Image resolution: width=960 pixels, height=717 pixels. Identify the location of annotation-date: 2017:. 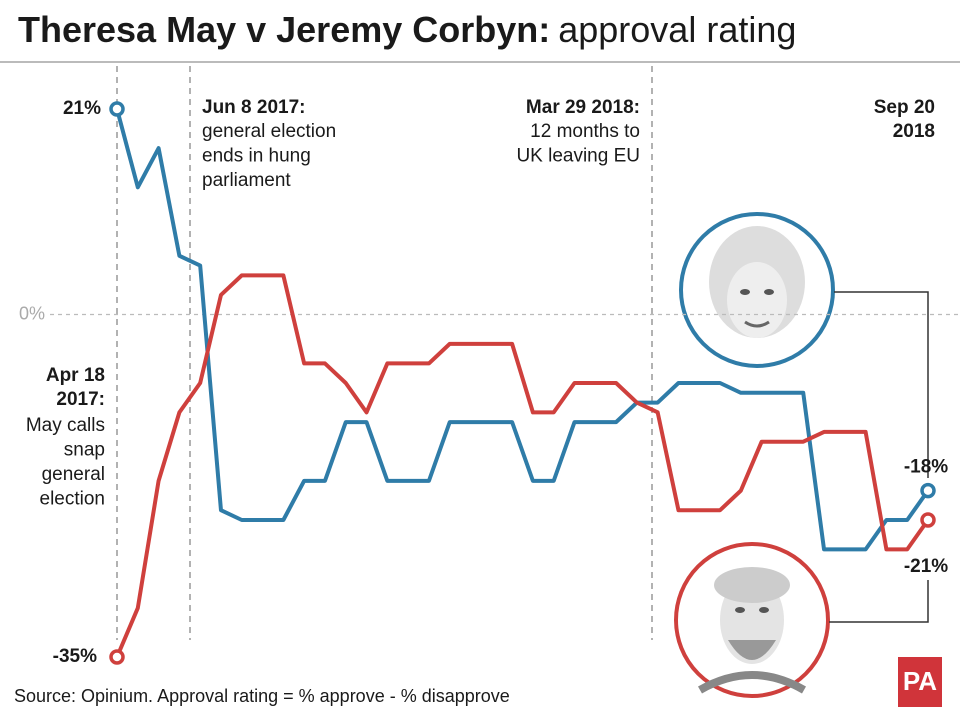
(80, 399).